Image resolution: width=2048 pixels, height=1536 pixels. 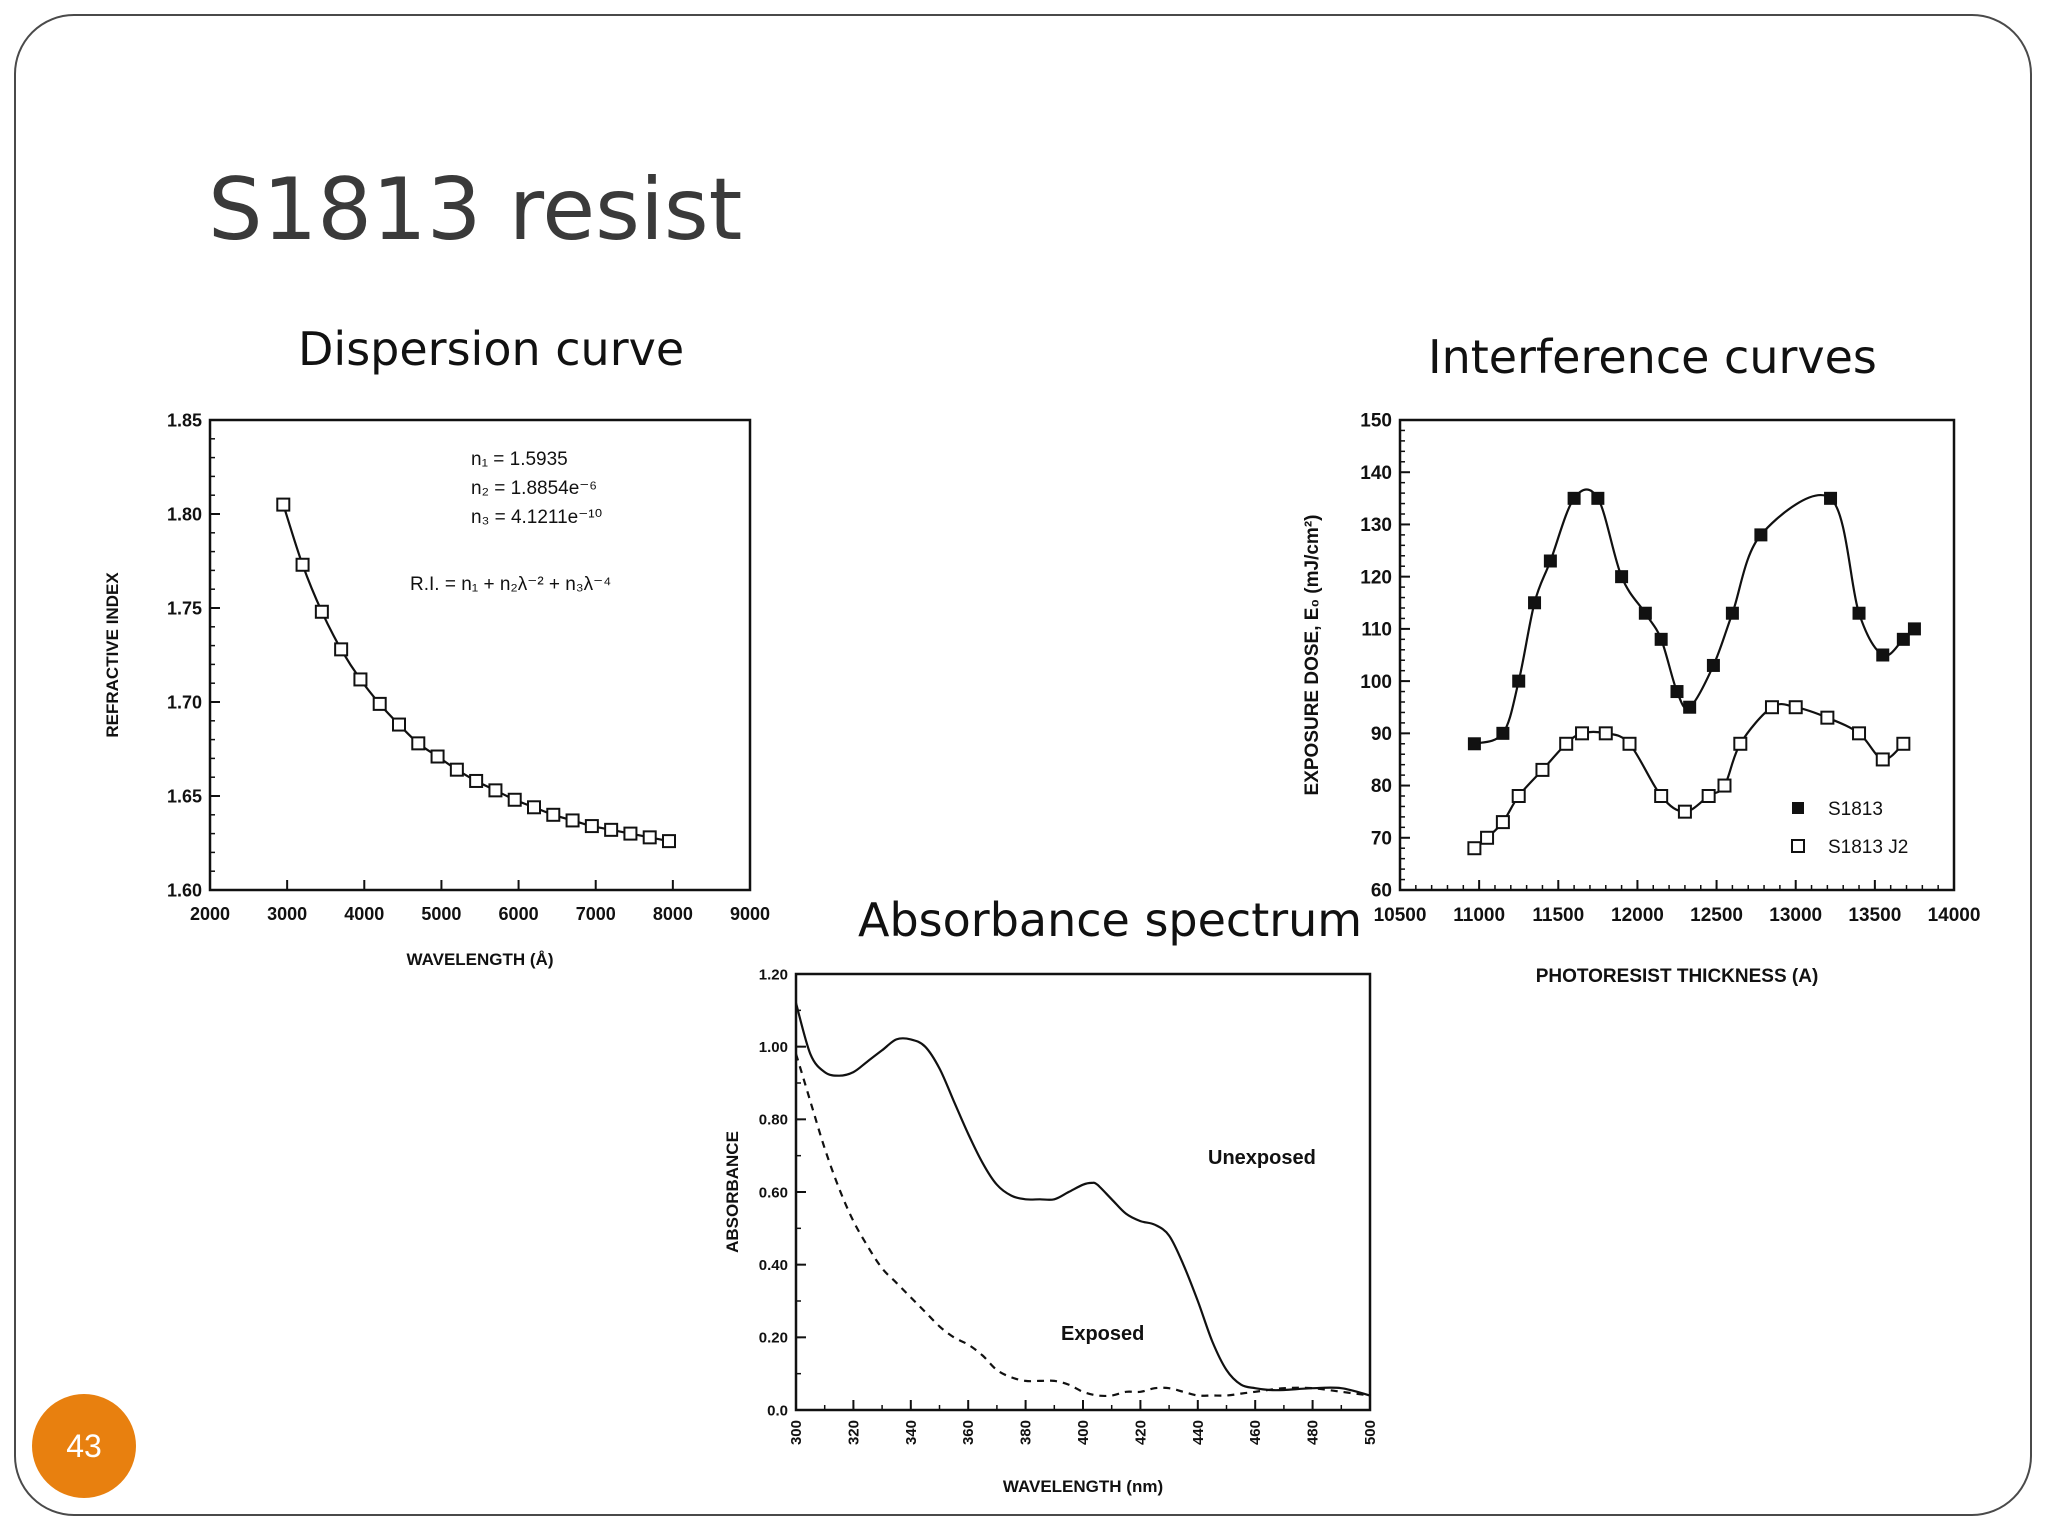 What do you see at coordinates (364, 914) in the screenshot?
I see `x-tick-label: 4000` at bounding box center [364, 914].